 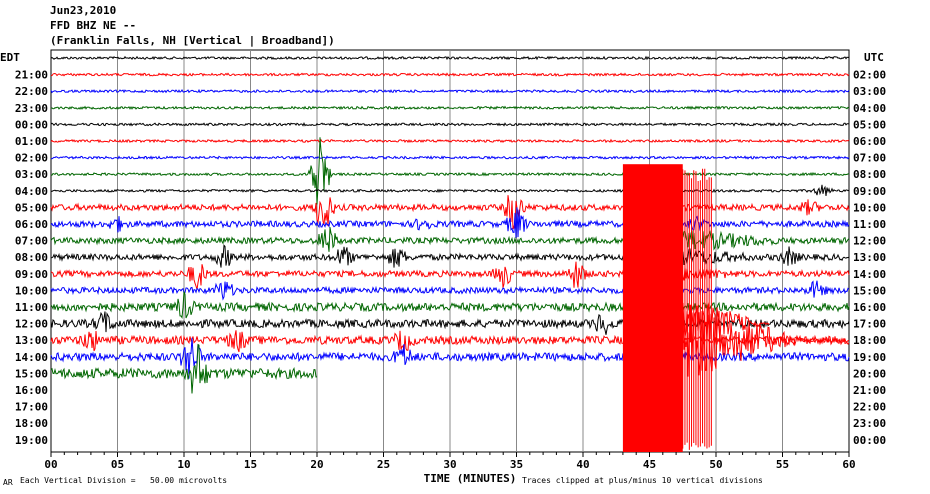 What do you see at coordinates (31, 241) in the screenshot?
I see `left-hour-label: 07:00` at bounding box center [31, 241].